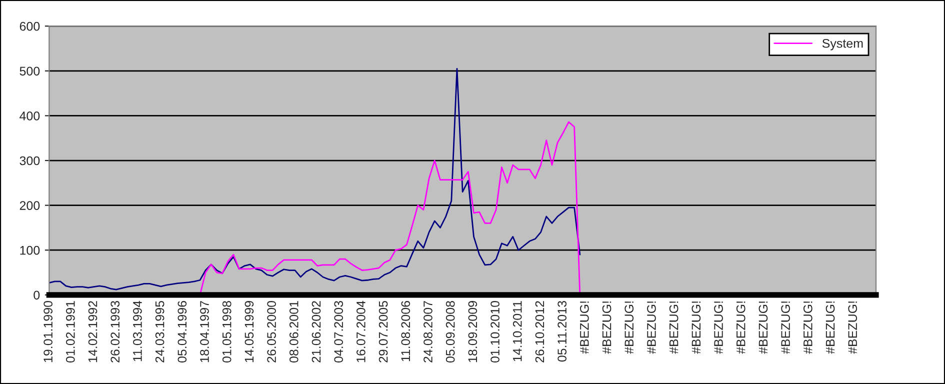 This screenshot has width=945, height=384. What do you see at coordinates (361, 331) in the screenshot?
I see `x-tick-label: 16.07.2004` at bounding box center [361, 331].